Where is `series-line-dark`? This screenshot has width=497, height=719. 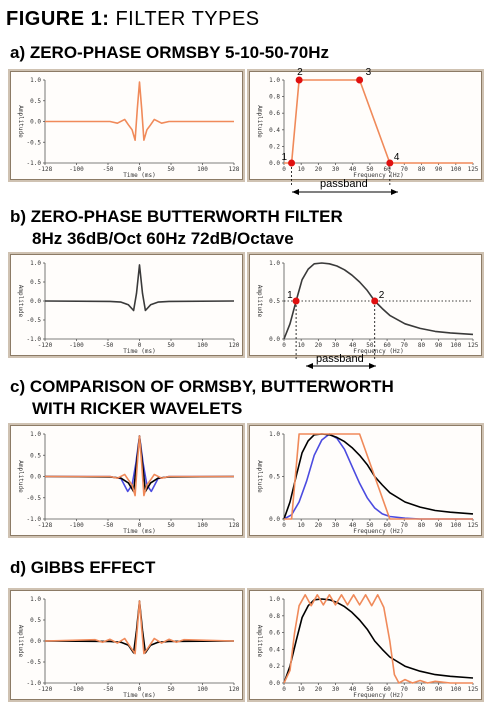
series-line-dark is located at coordinates (139, 288).